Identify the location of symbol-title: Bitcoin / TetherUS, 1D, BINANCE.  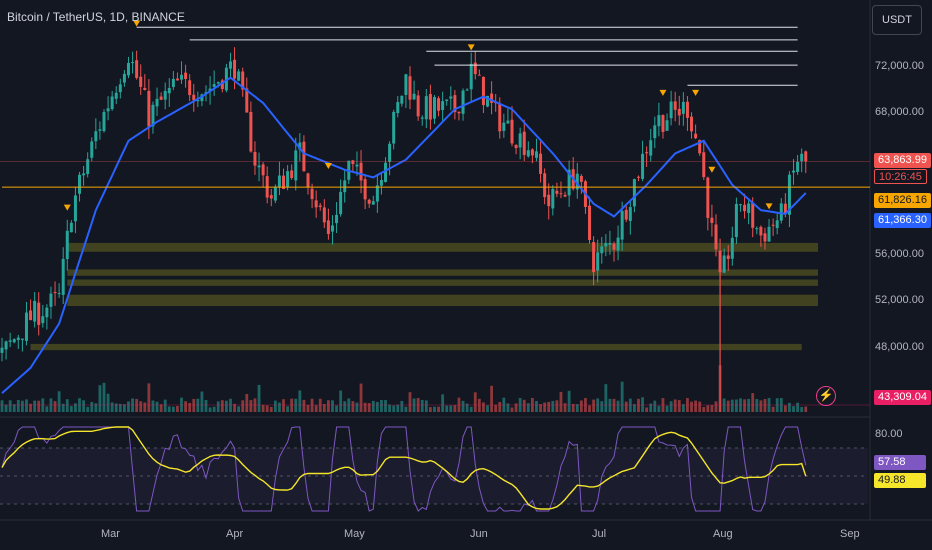
(96, 17).